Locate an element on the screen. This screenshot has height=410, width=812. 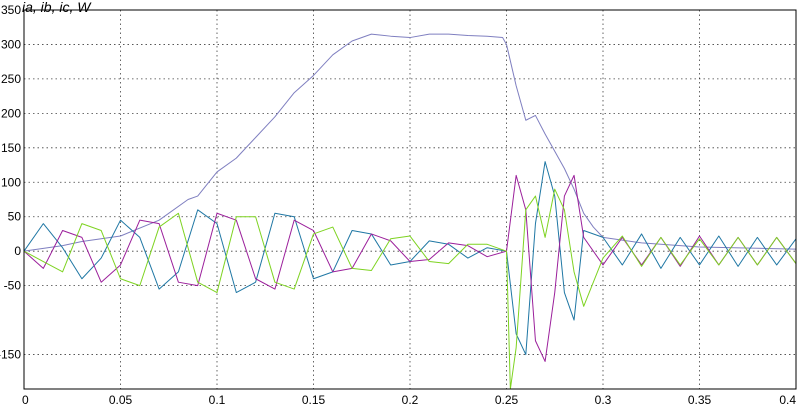
y-tick-label: 350 is located at coordinates (11, 10).